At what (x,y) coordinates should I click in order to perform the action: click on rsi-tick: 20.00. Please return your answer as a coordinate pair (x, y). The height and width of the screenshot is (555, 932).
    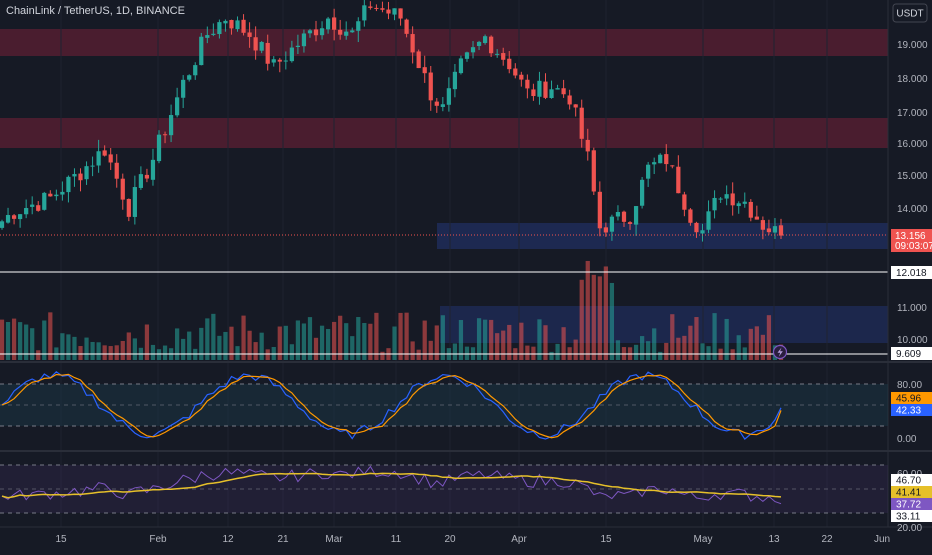
    Looking at the image, I should click on (909, 528).